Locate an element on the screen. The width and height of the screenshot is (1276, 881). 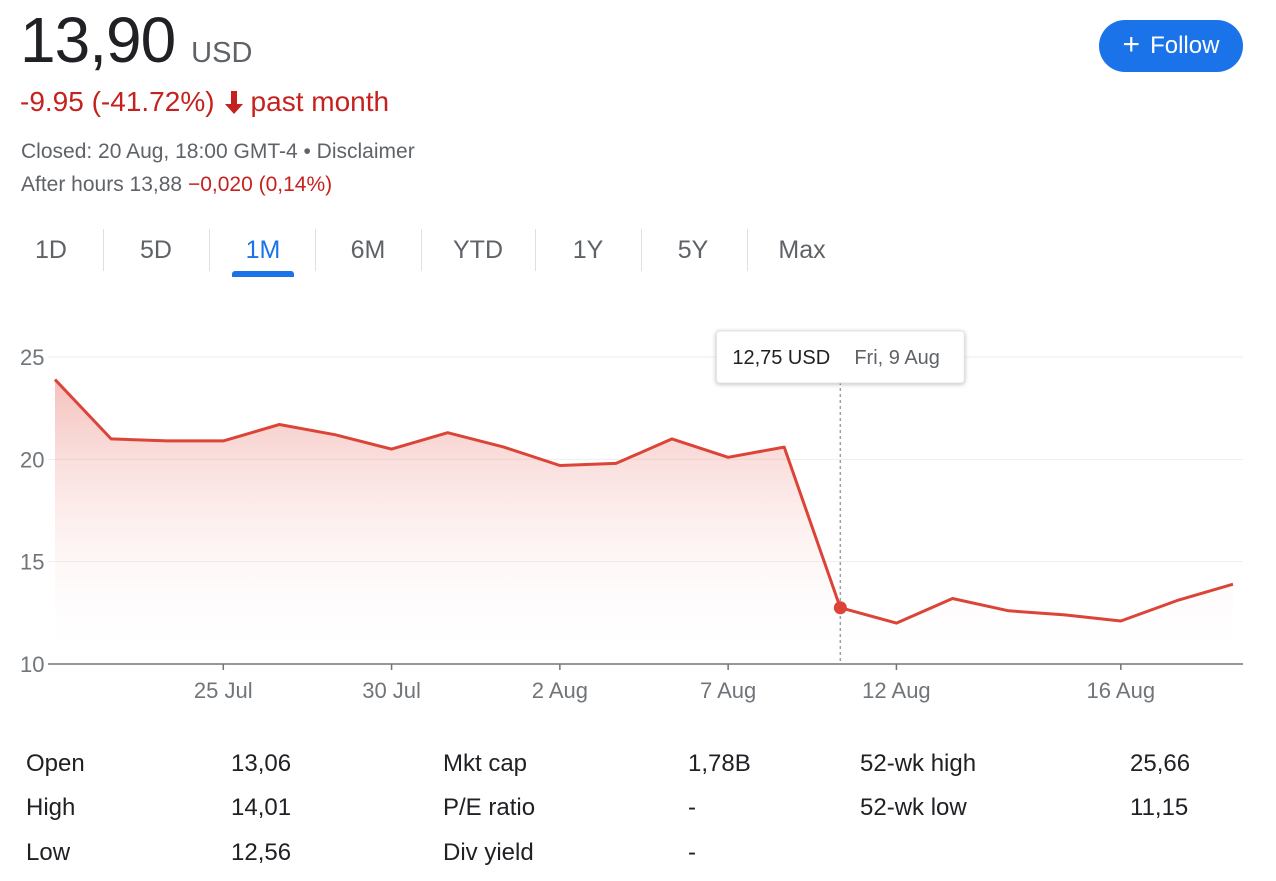
tab-5d: 5D is located at coordinates (156, 250).